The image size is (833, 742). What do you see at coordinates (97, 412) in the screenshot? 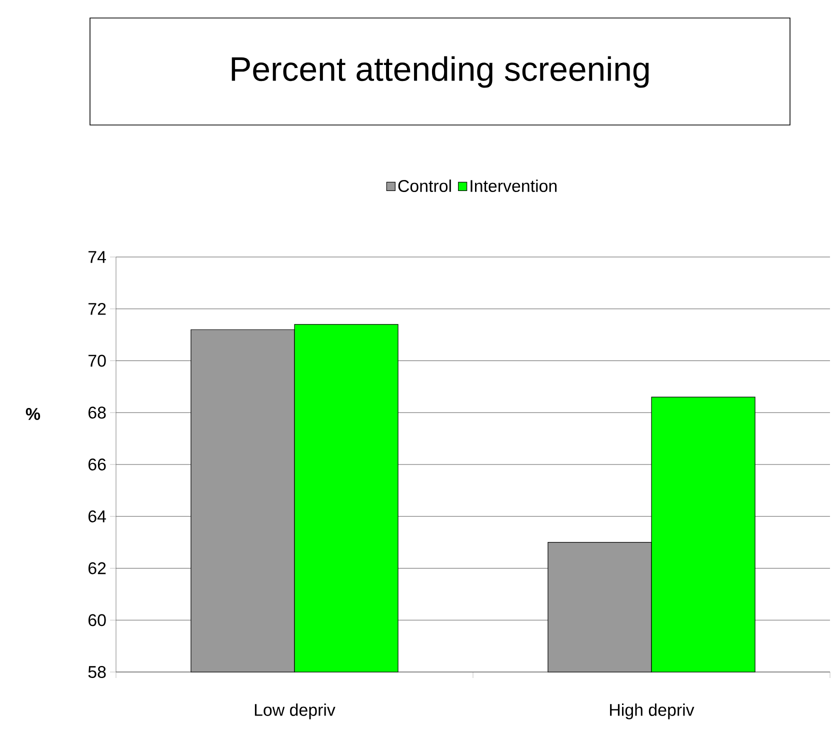
I see `y-tick-label: 68` at bounding box center [97, 412].